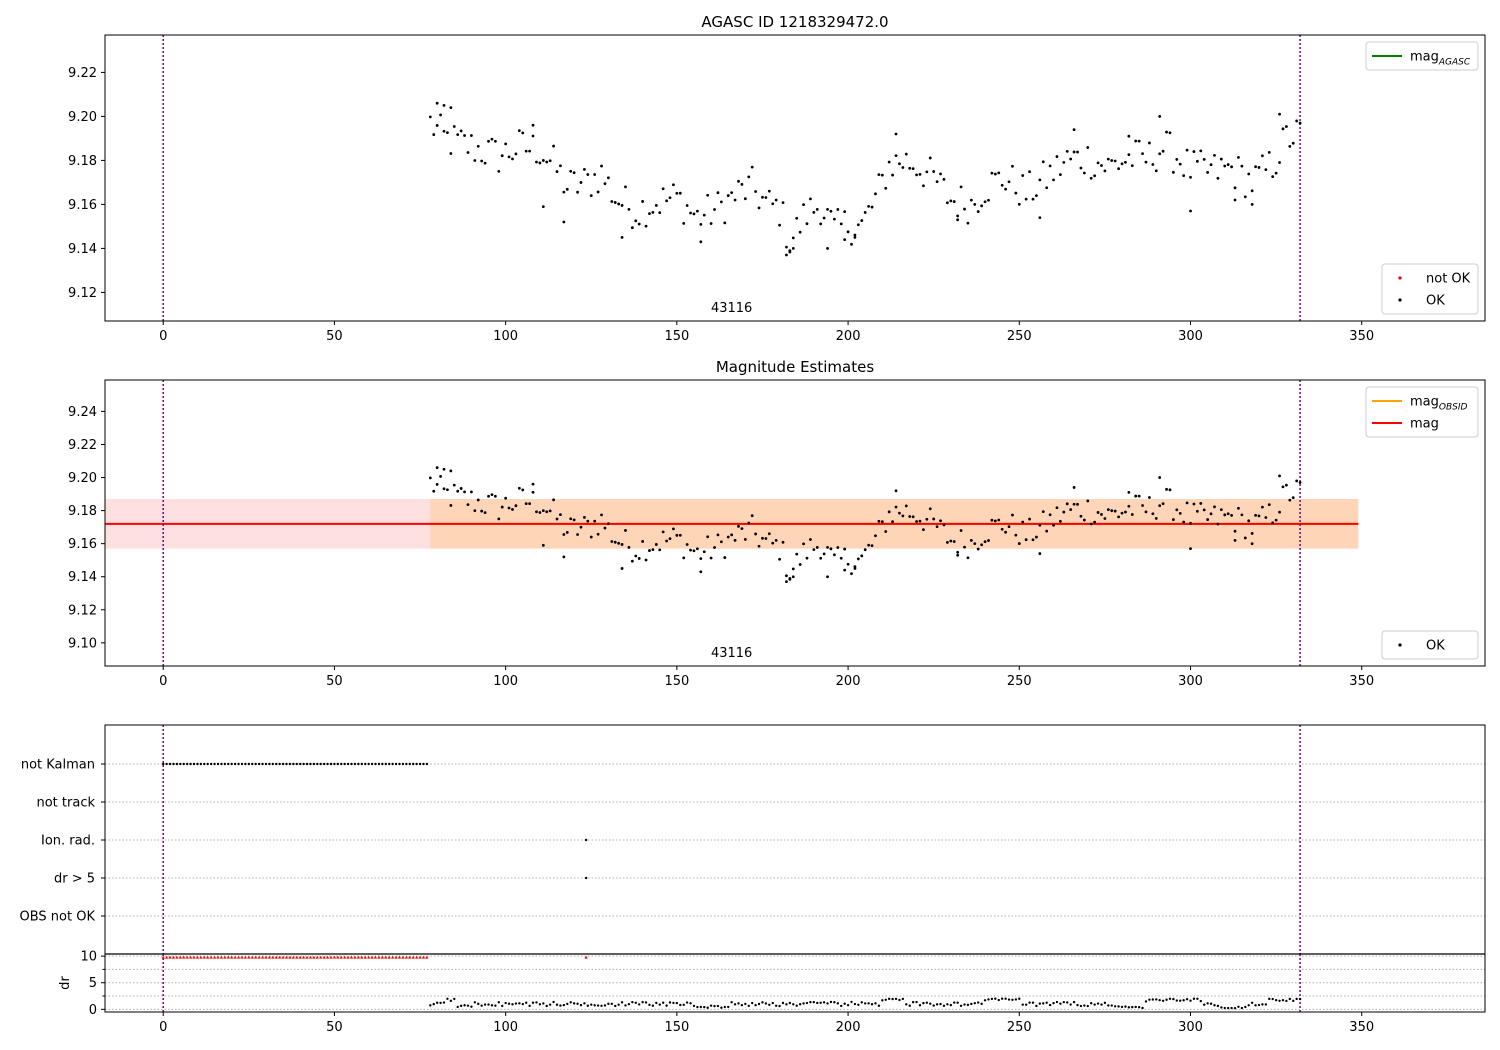  What do you see at coordinates (1400, 278) in the screenshot?
I see `panel1-legend-marker` at bounding box center [1400, 278].